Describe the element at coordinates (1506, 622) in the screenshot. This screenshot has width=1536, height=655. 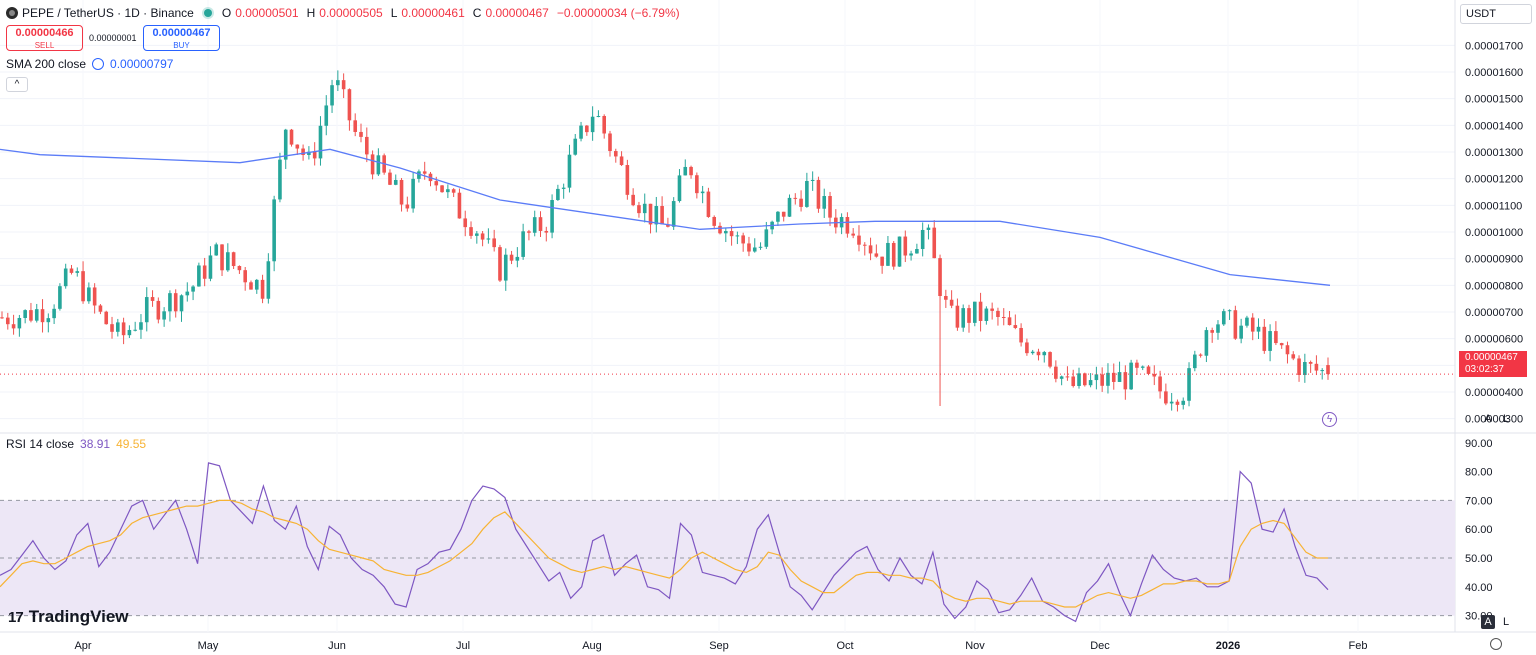
I see `log-scale-rsi-button: L` at that location.